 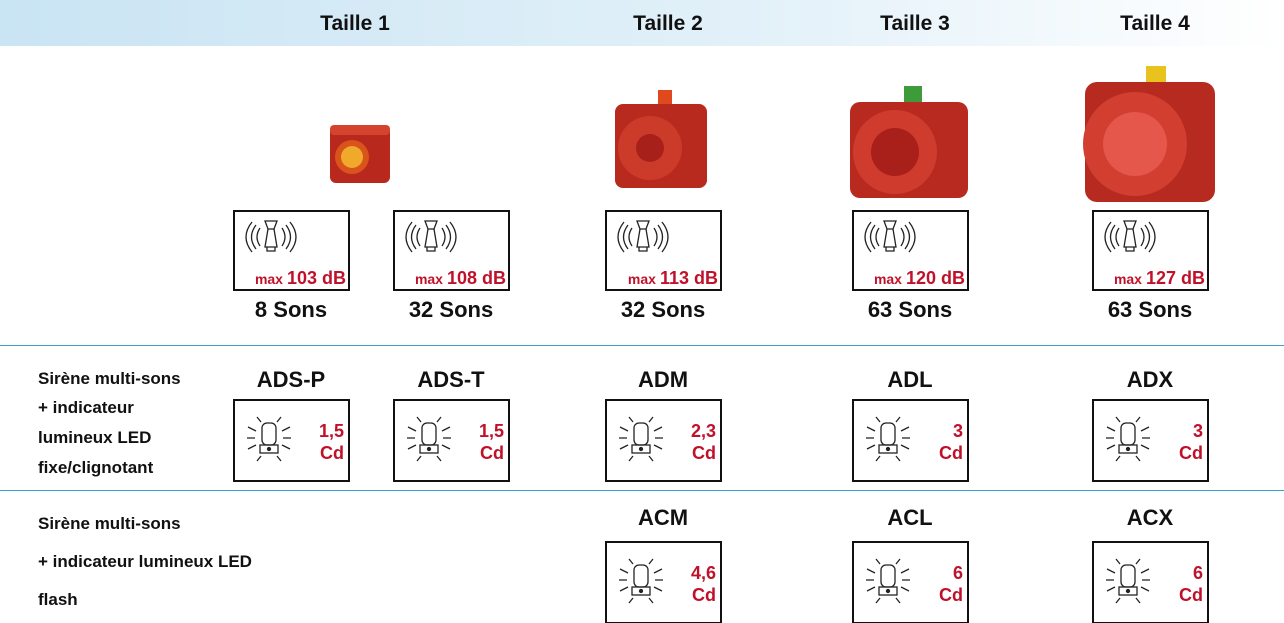 I want to click on sound-box: max 113 dB, so click(x=663, y=250).